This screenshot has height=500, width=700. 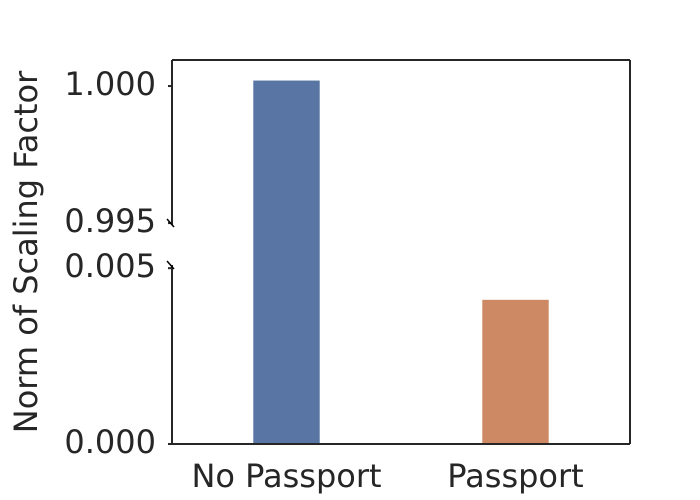 I want to click on y-tick-label: 0.005, so click(x=110, y=266).